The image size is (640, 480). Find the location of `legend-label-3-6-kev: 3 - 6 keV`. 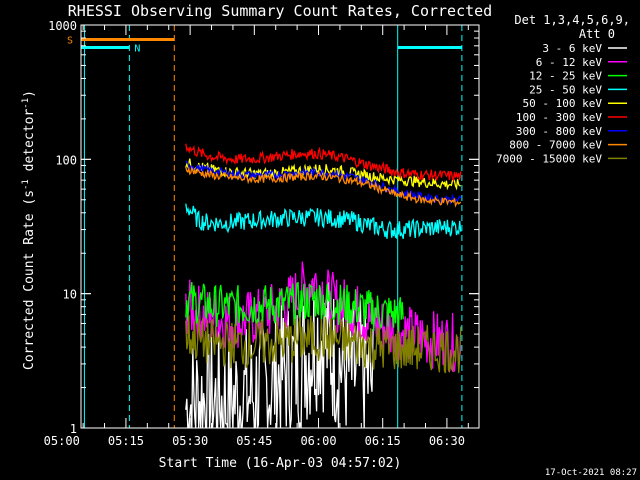

legend-label-3-6-kev: 3 - 6 keV is located at coordinates (572, 48).